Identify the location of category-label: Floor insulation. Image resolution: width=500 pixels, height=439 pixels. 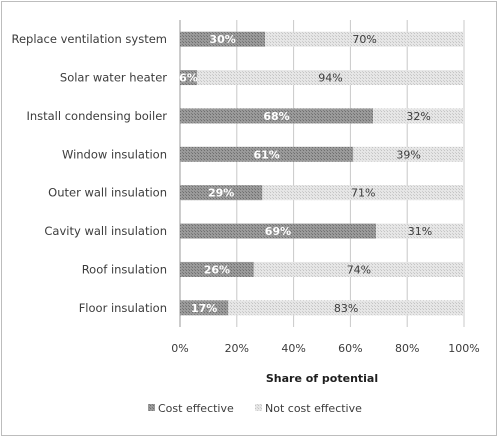
(123, 308).